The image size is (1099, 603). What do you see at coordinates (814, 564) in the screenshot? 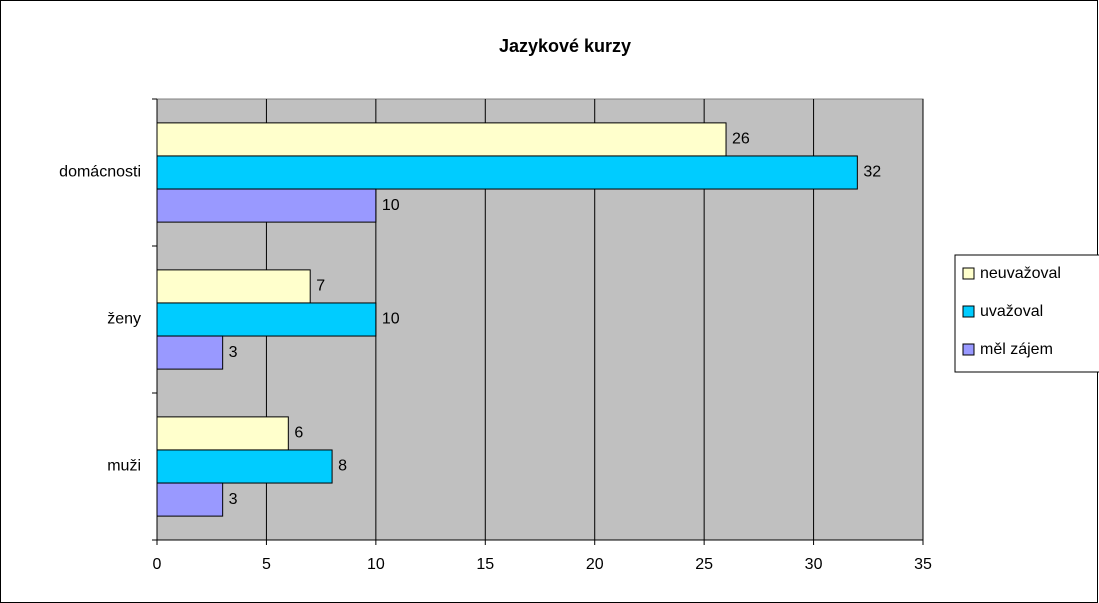
I see `x-tick-label: 30` at bounding box center [814, 564].